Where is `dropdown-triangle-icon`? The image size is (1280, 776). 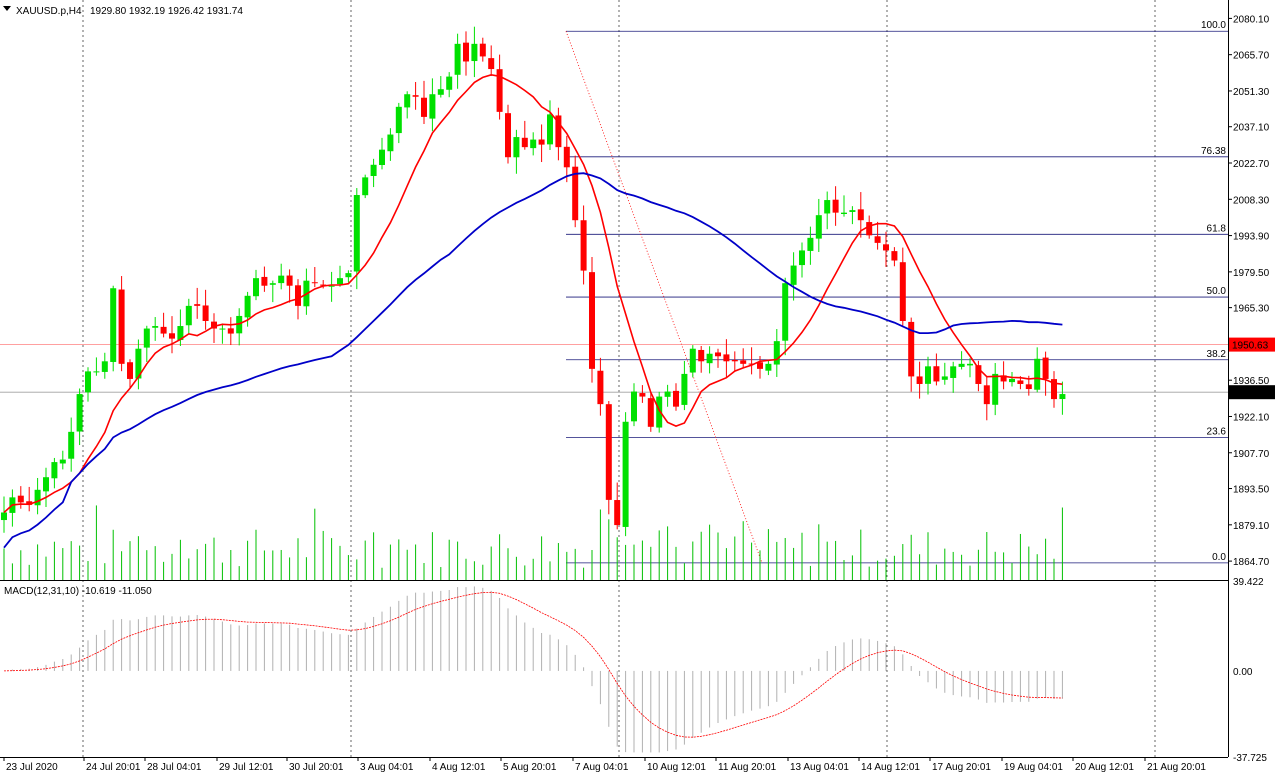
dropdown-triangle-icon is located at coordinates (7, 8).